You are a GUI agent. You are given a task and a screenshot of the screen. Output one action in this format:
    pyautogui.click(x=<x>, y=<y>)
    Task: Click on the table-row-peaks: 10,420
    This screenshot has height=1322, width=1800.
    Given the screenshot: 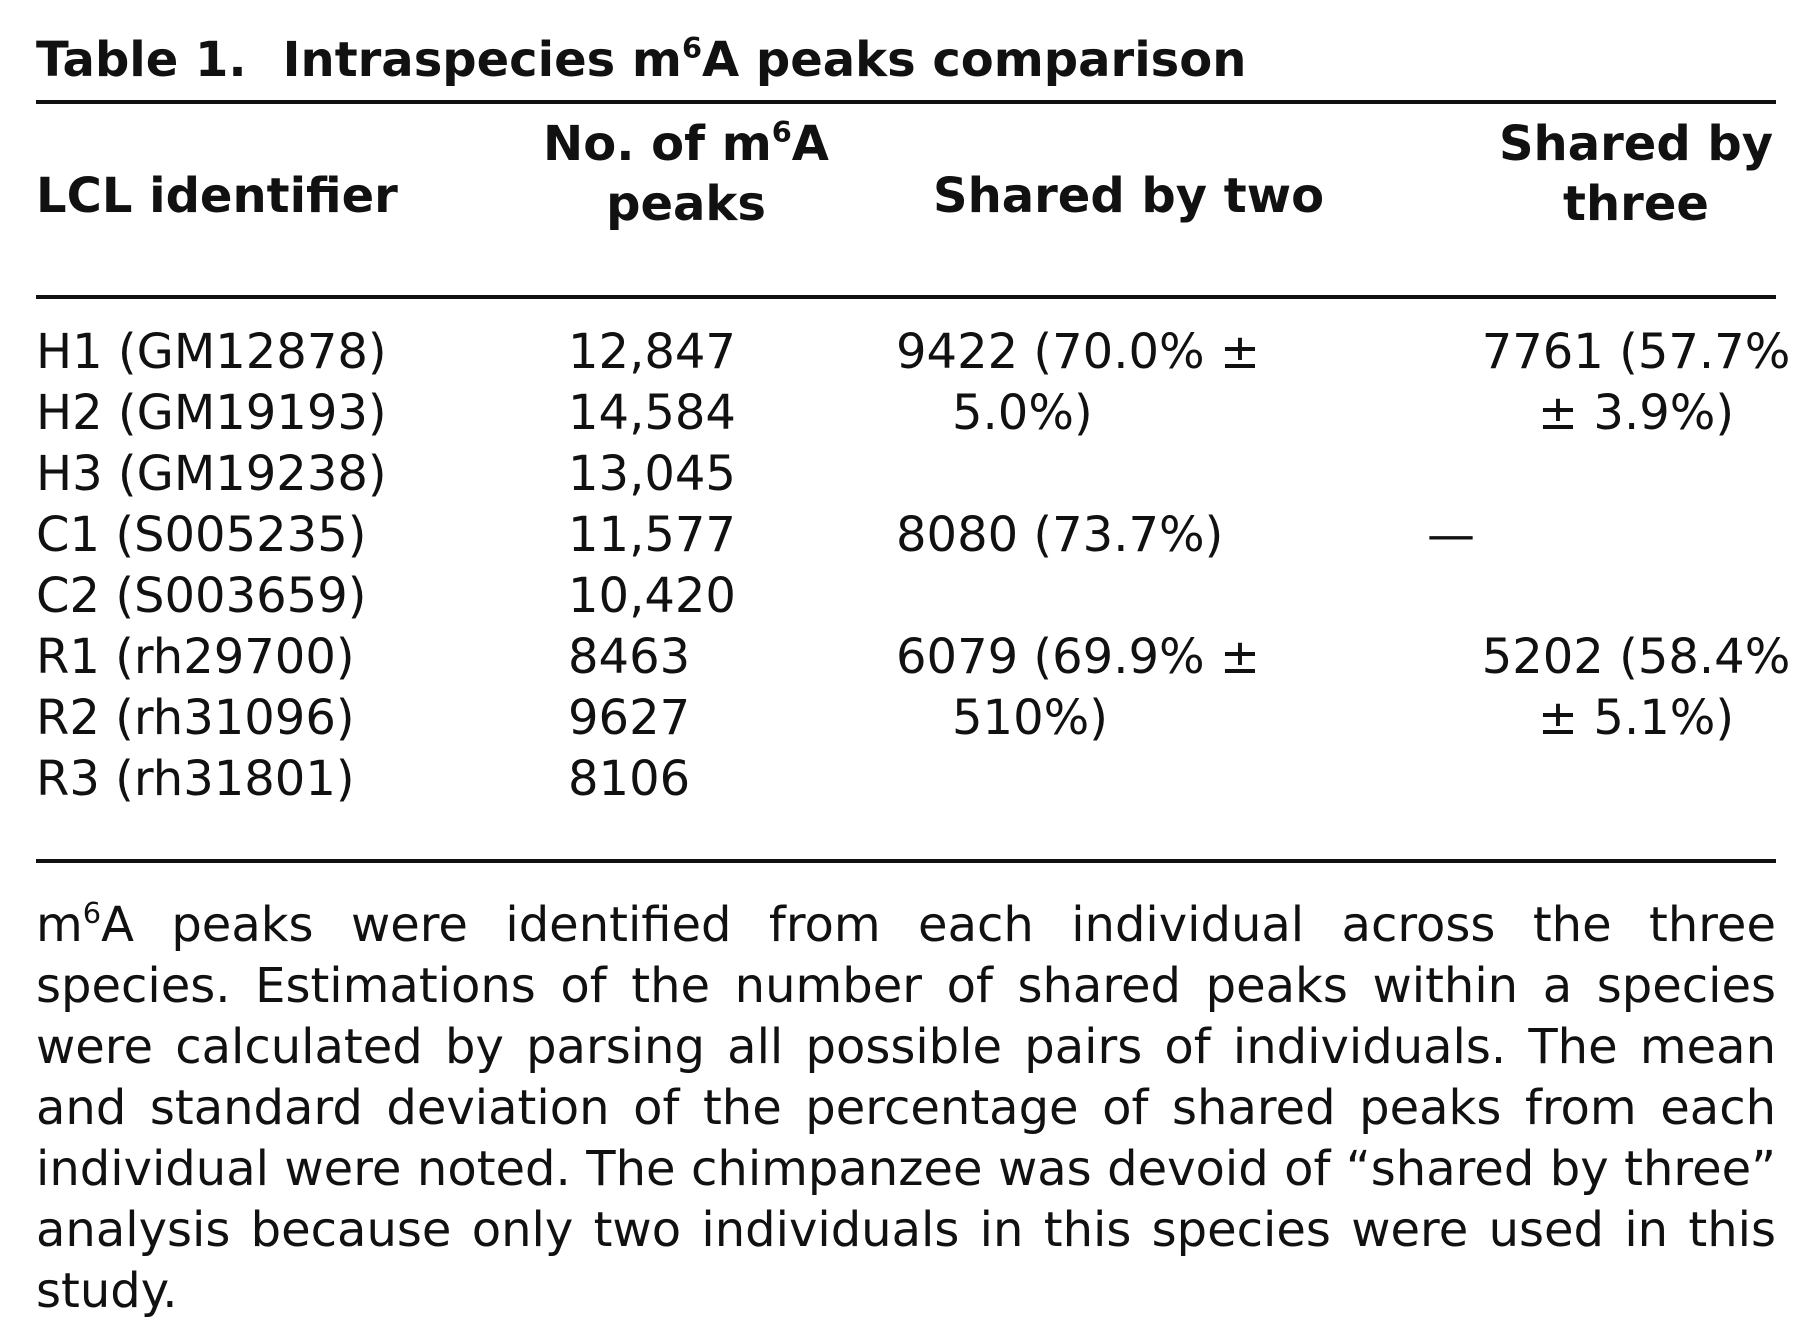 What is the action you would take?
    pyautogui.click(x=652, y=596)
    